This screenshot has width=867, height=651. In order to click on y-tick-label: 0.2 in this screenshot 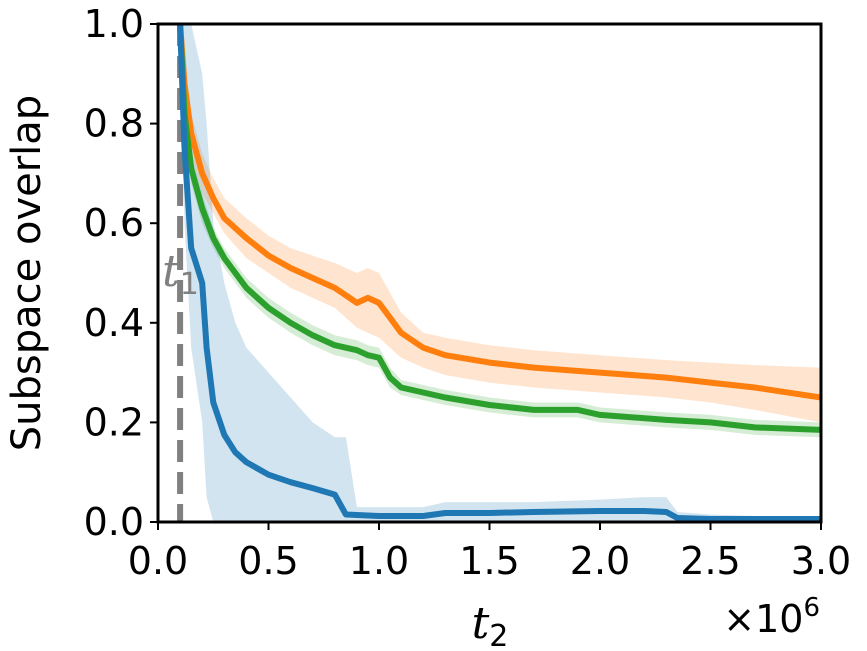, I will do `click(114, 422)`.